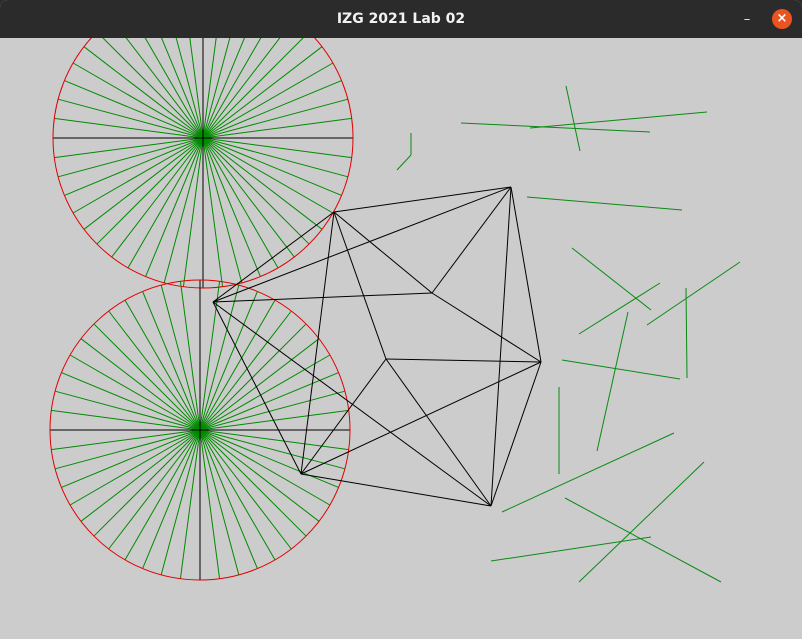 The image size is (802, 639). I want to click on circle-1-outline, so click(203, 163).